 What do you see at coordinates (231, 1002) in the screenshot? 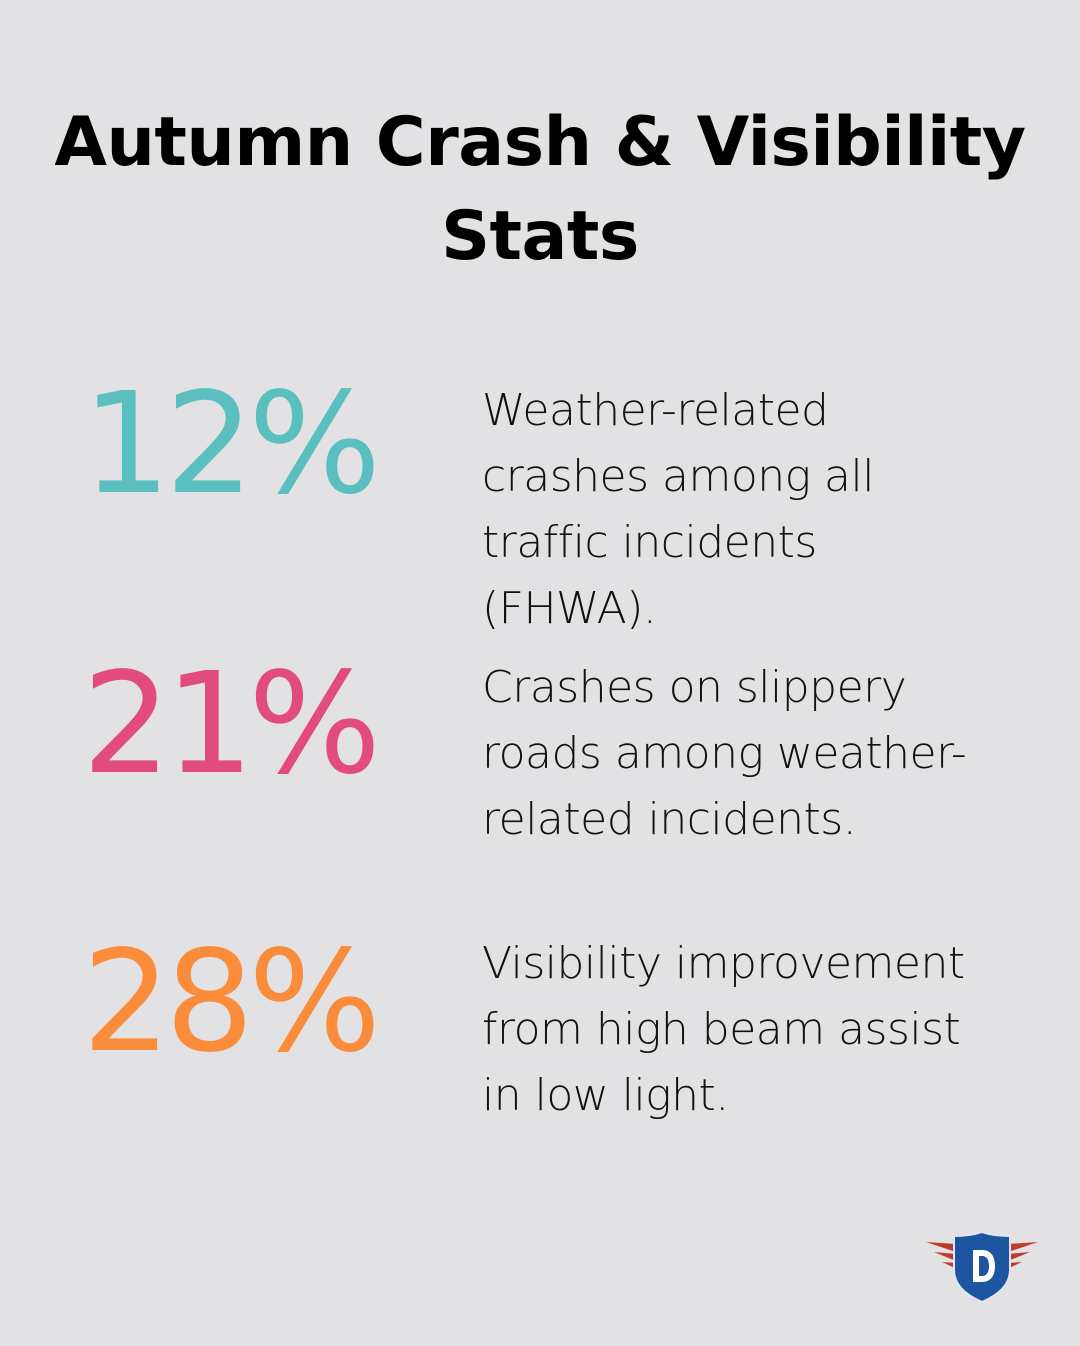
I see `stat-value: 28%` at bounding box center [231, 1002].